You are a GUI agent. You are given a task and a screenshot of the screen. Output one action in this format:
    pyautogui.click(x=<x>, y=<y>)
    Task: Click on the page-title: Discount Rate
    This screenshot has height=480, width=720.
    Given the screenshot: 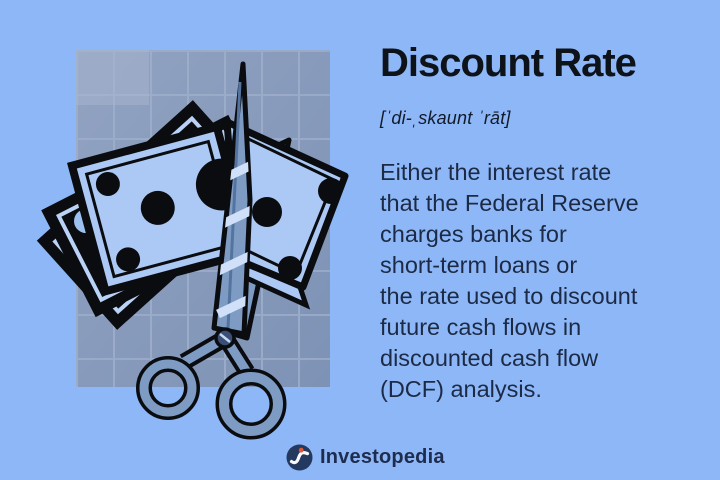 What is the action you would take?
    pyautogui.click(x=508, y=63)
    